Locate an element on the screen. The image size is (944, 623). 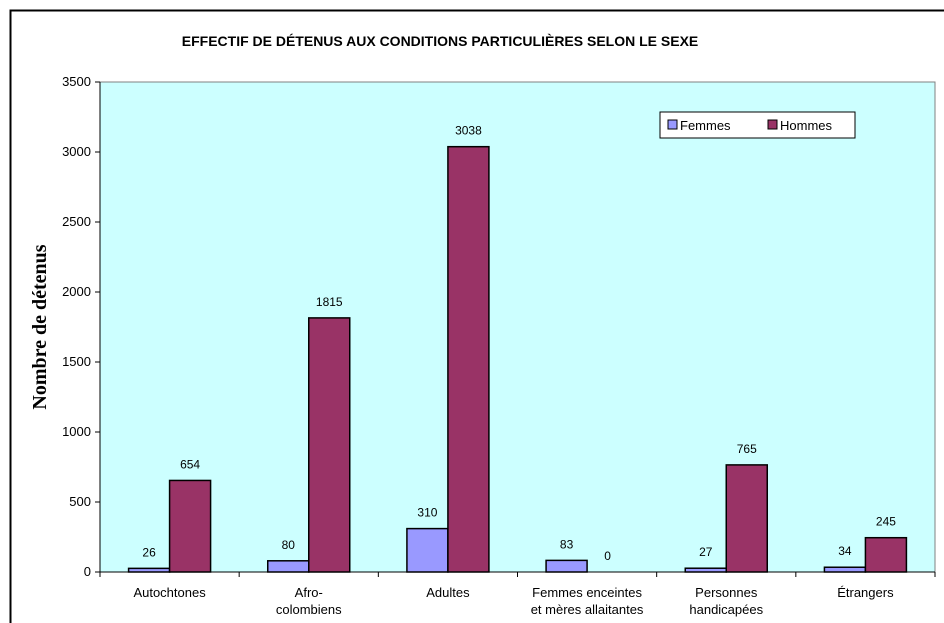
y-tick-label: 1500 is located at coordinates (76, 361).